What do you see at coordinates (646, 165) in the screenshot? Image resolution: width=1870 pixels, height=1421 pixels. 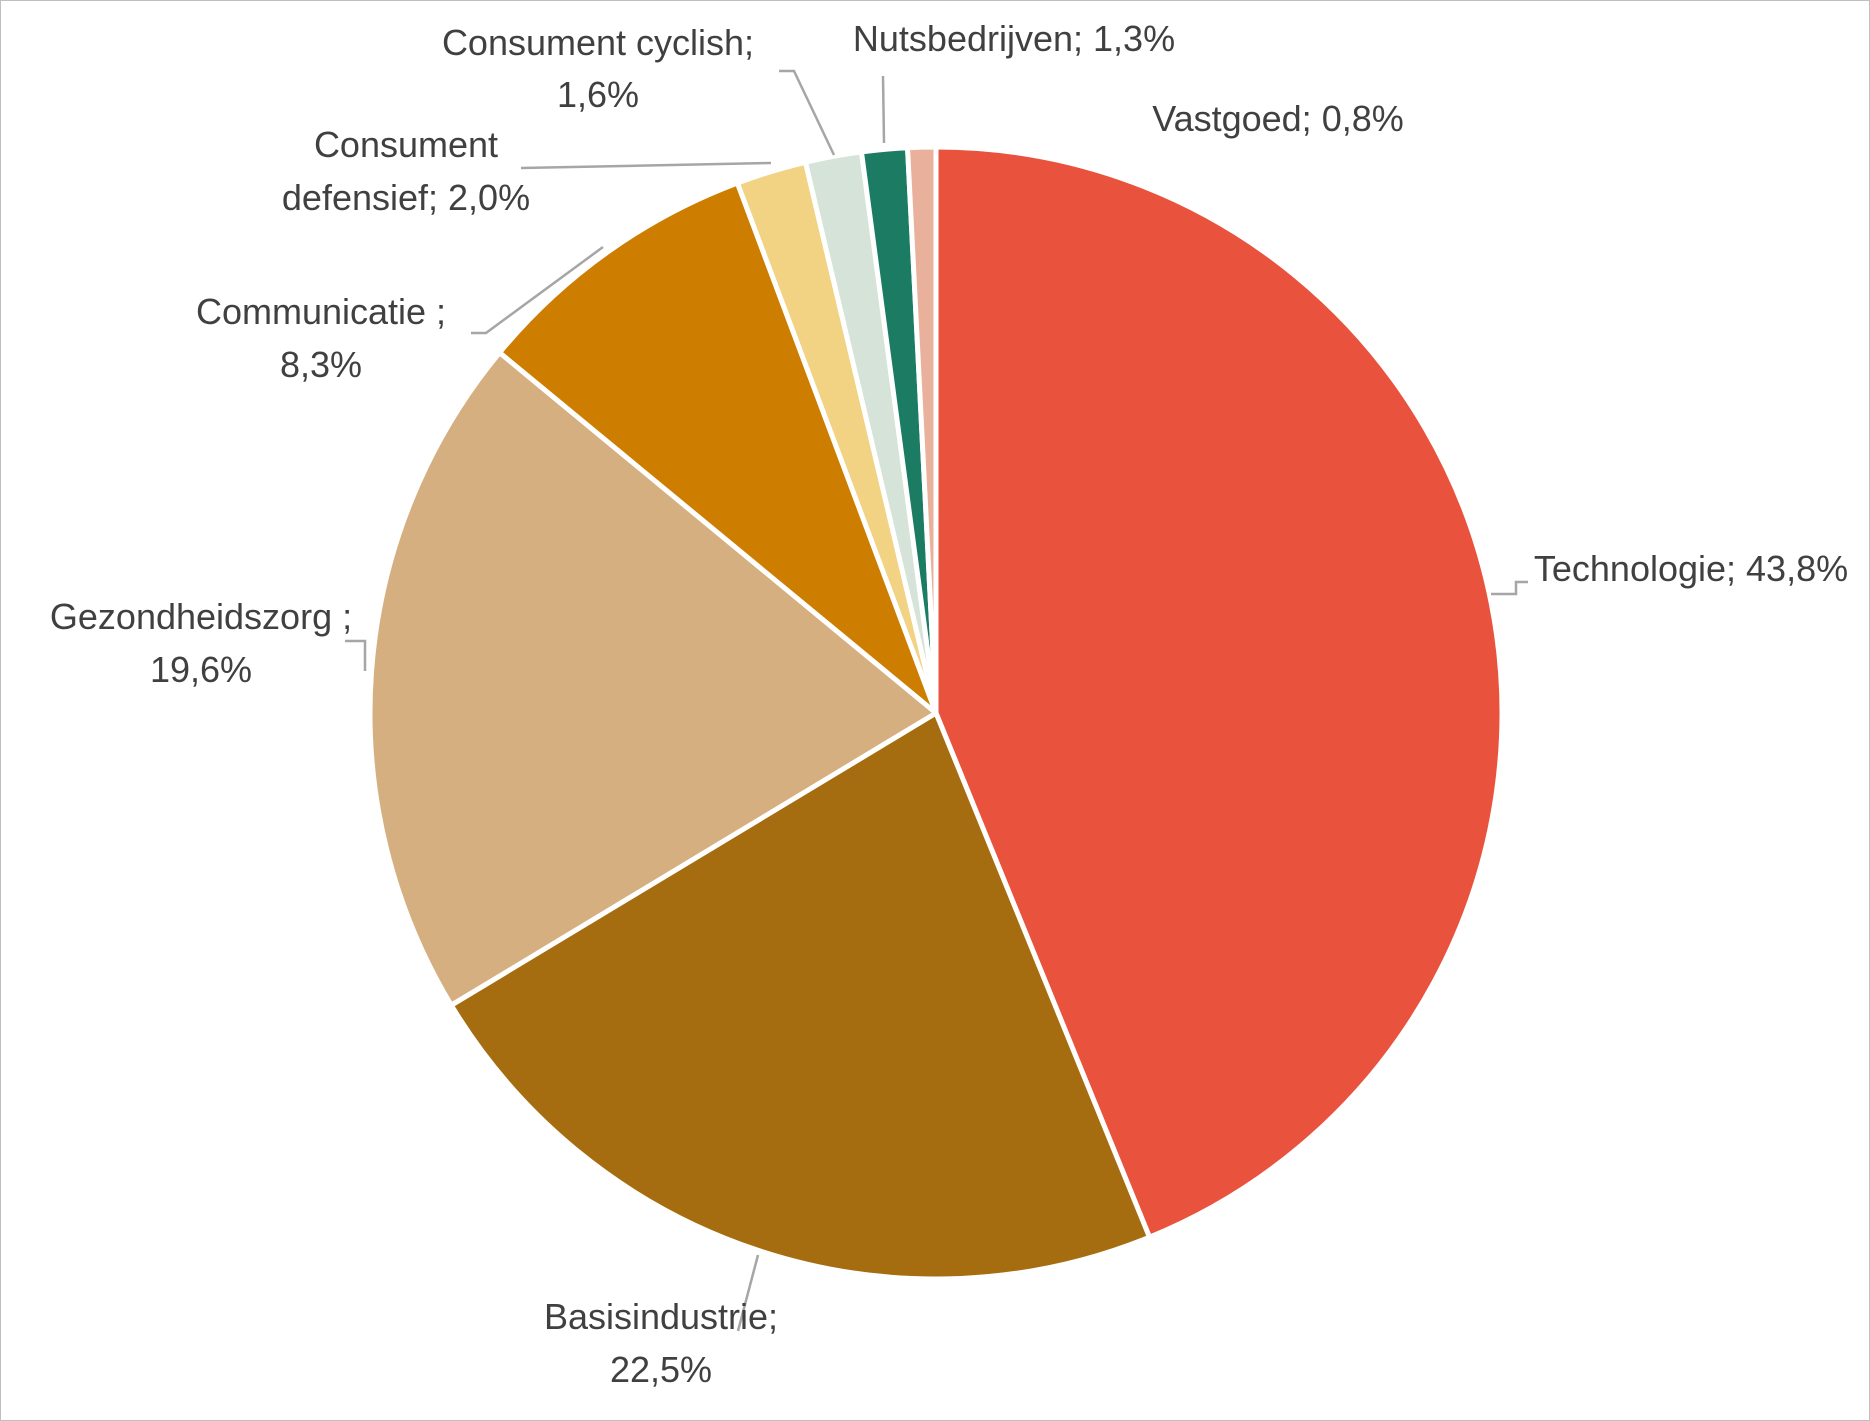 I see `leader-line-consument-defensief` at bounding box center [646, 165].